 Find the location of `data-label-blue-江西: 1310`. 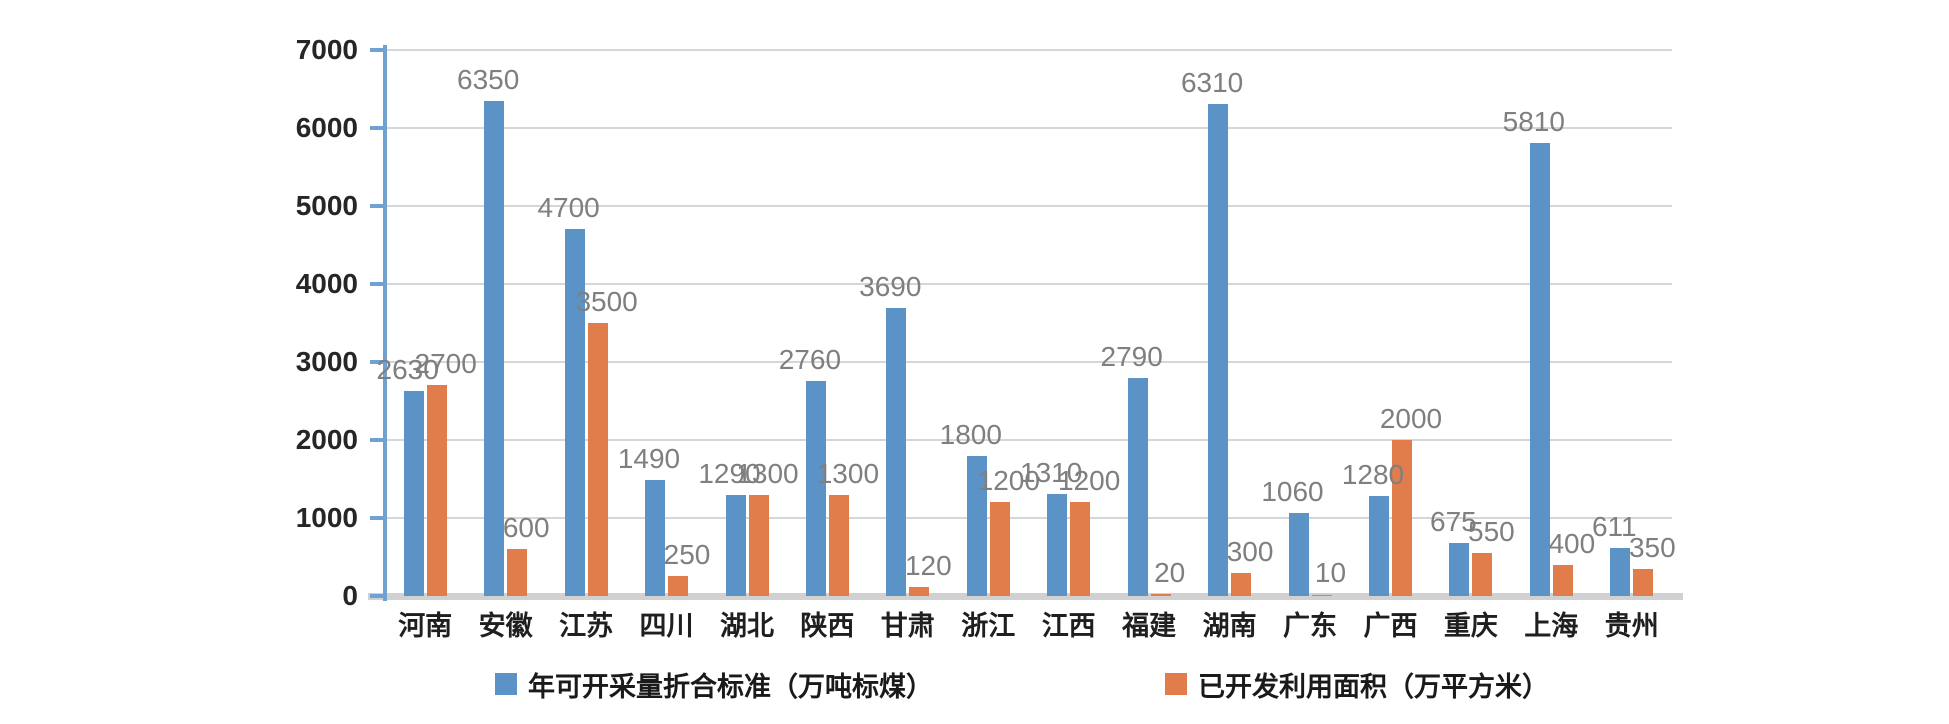

data-label-blue-江西: 1310 is located at coordinates (1051, 472).